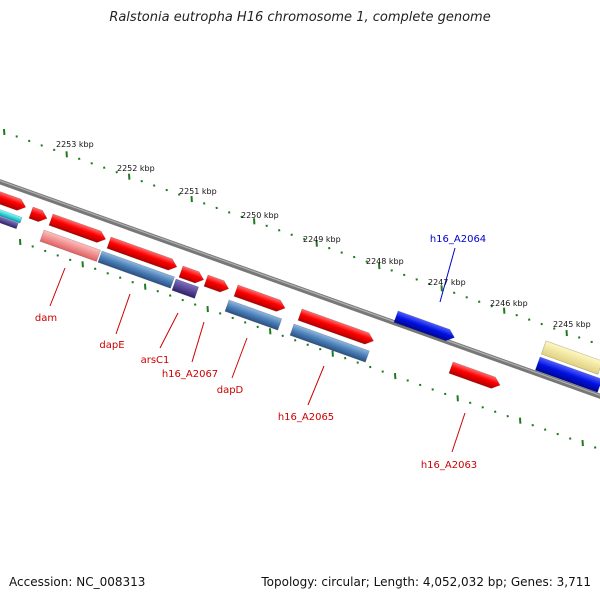  I want to click on gene-h16_A2063, so click(474, 375).